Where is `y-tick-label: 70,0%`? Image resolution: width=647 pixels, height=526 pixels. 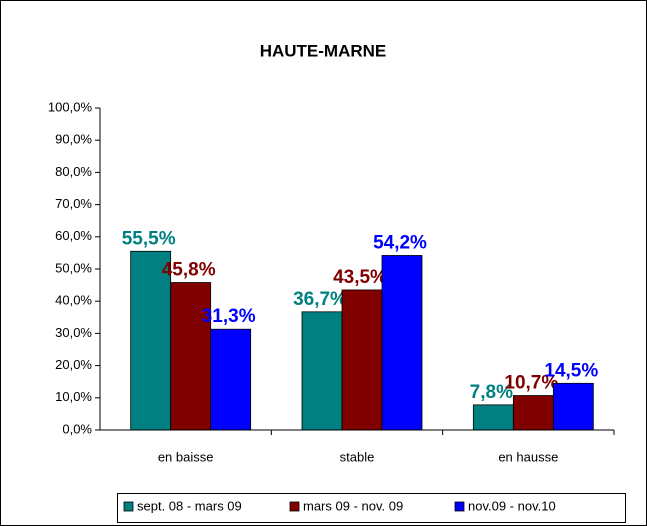 y-tick-label: 70,0% is located at coordinates (73, 203).